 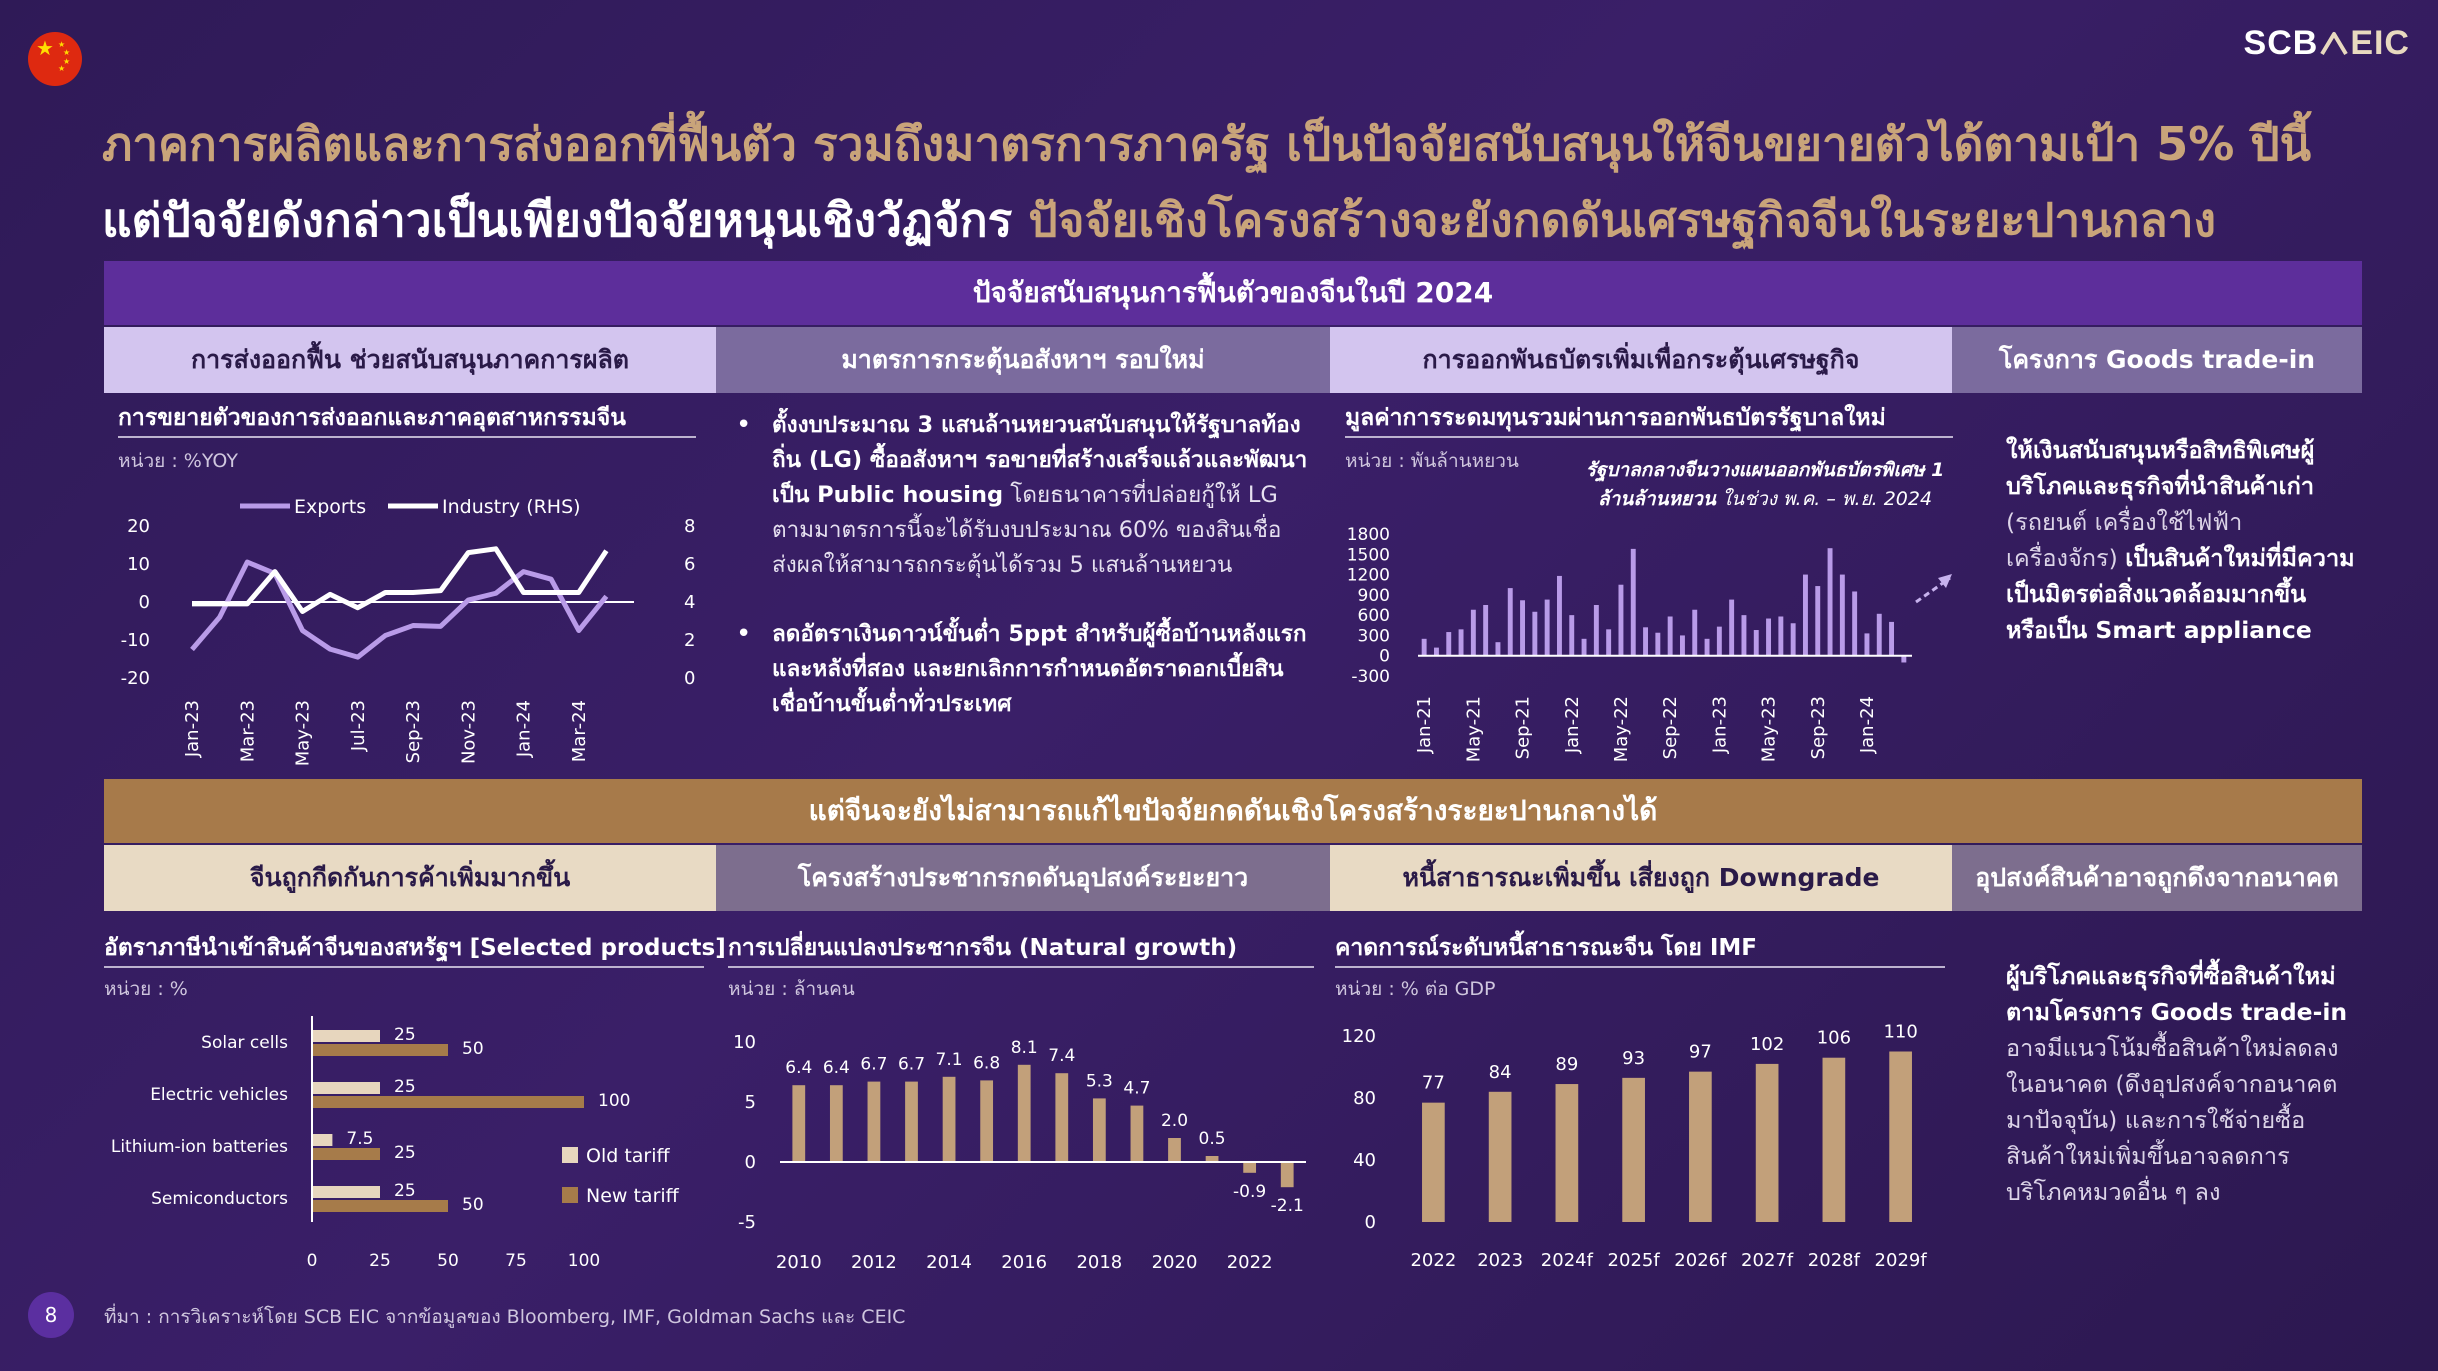 What do you see at coordinates (1099, 1081) in the screenshot?
I see `bar-value-label: 5.3` at bounding box center [1099, 1081].